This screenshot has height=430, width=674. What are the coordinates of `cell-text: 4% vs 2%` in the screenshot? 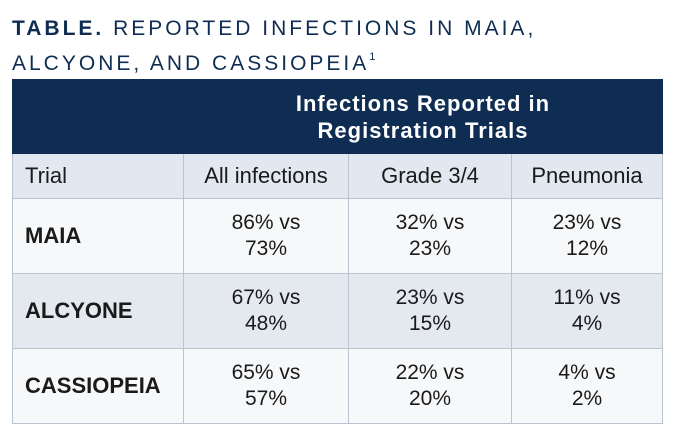 It's located at (587, 385).